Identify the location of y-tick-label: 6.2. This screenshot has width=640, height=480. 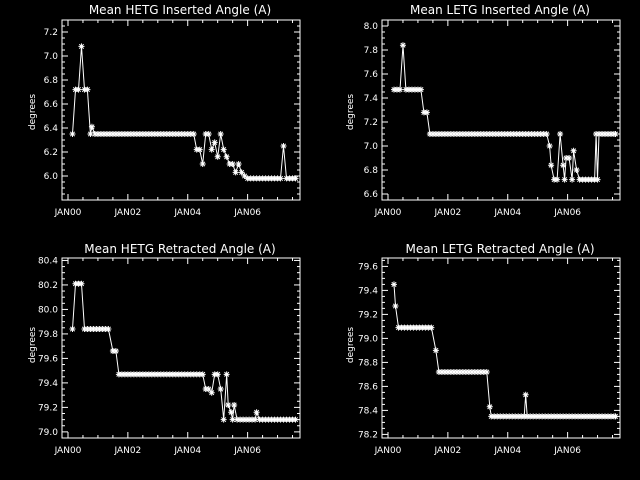
(51, 153).